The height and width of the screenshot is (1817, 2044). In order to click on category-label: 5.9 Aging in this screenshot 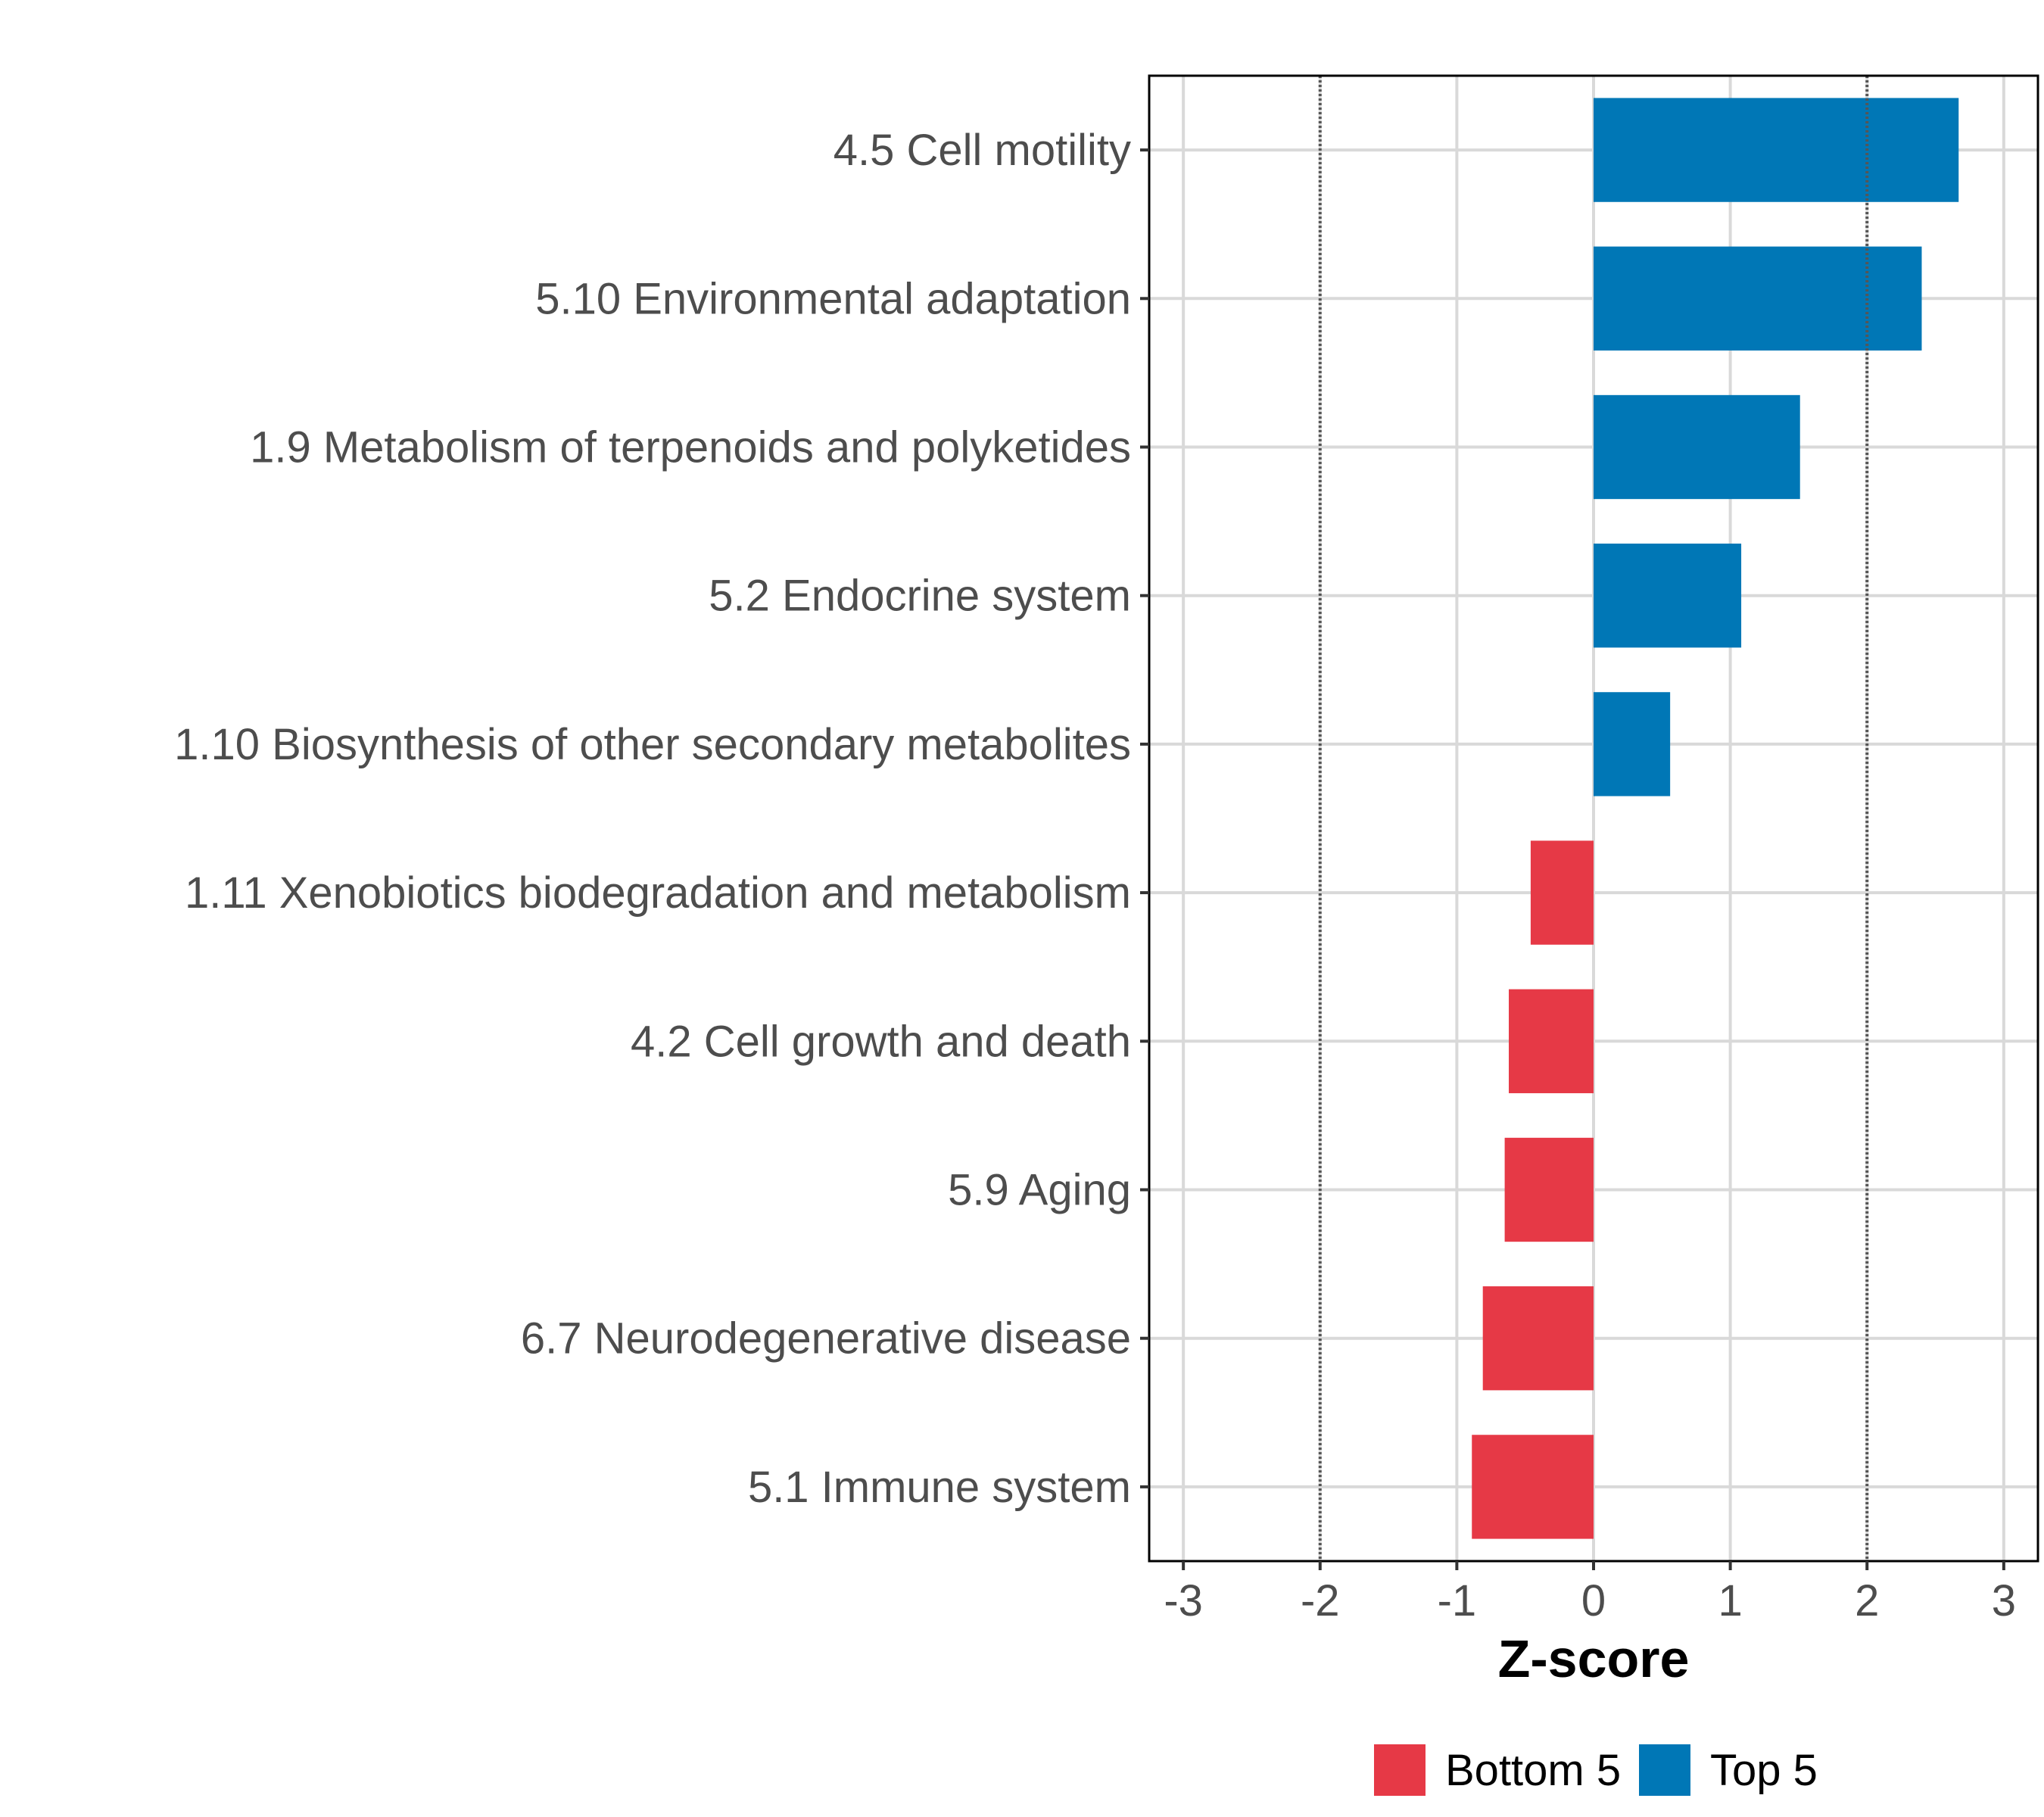, I will do `click(1039, 1190)`.